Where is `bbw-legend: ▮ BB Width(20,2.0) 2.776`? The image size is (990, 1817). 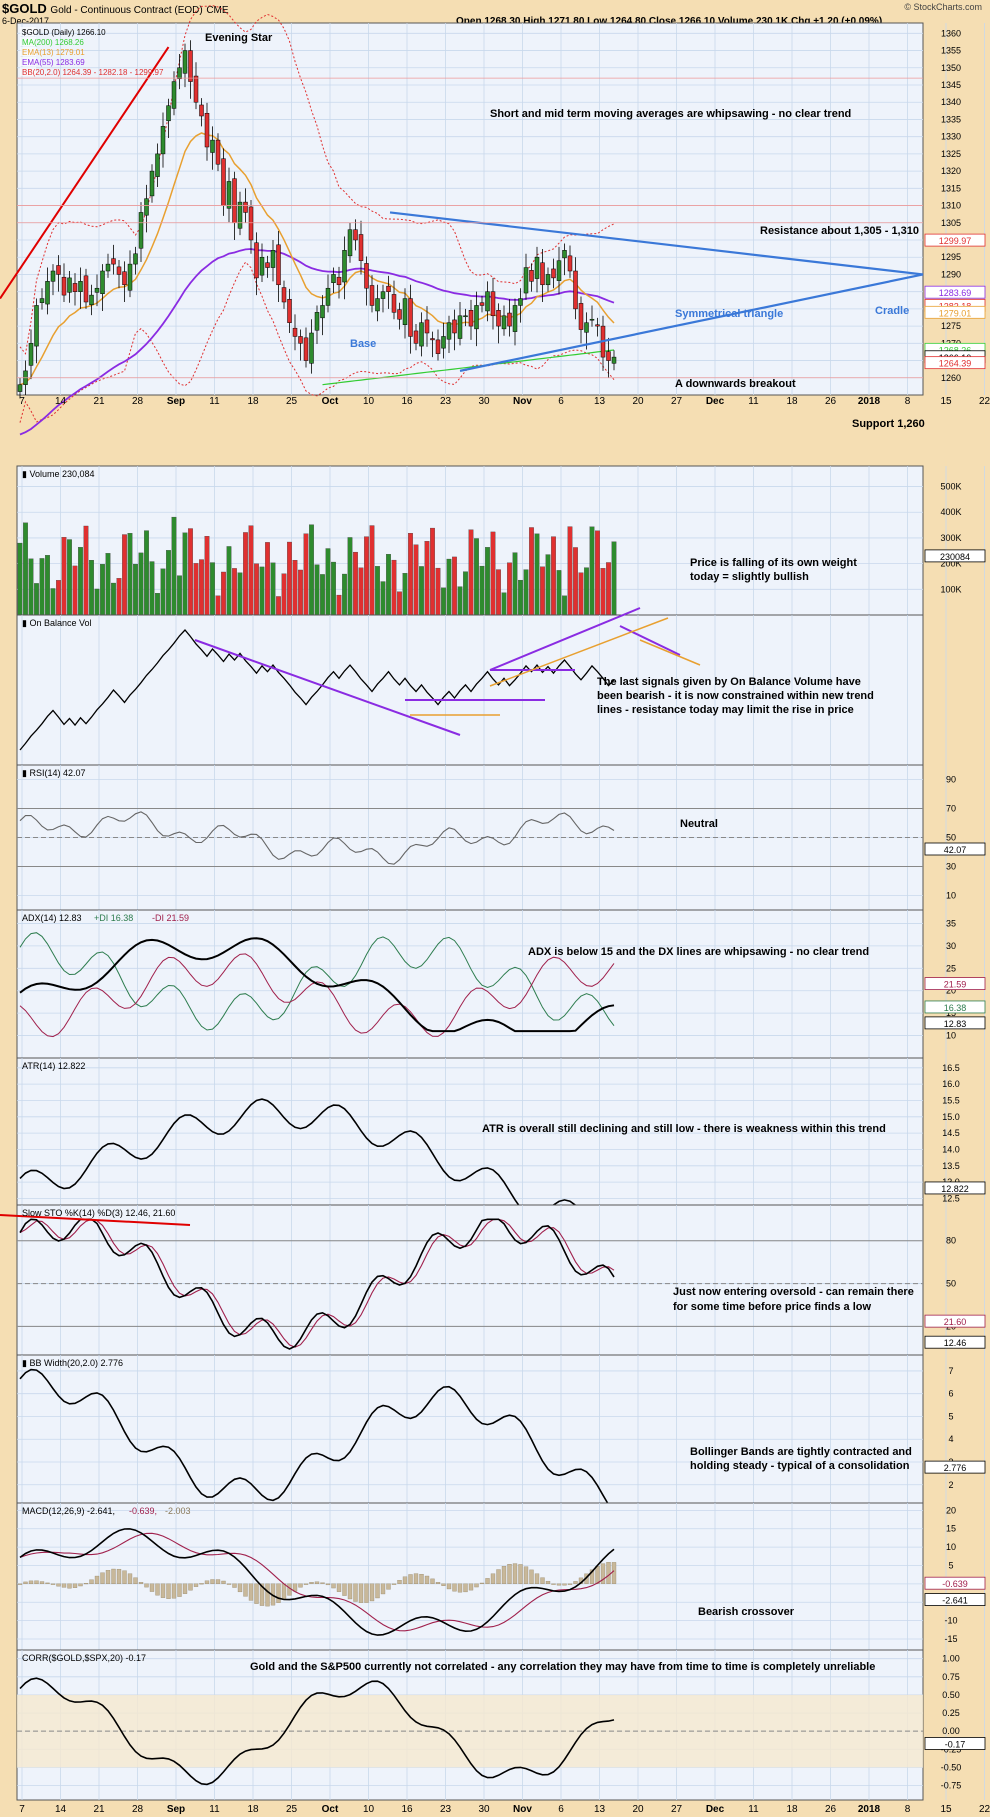 bbw-legend: ▮ BB Width(20,2.0) 2.776 is located at coordinates (72, 1363).